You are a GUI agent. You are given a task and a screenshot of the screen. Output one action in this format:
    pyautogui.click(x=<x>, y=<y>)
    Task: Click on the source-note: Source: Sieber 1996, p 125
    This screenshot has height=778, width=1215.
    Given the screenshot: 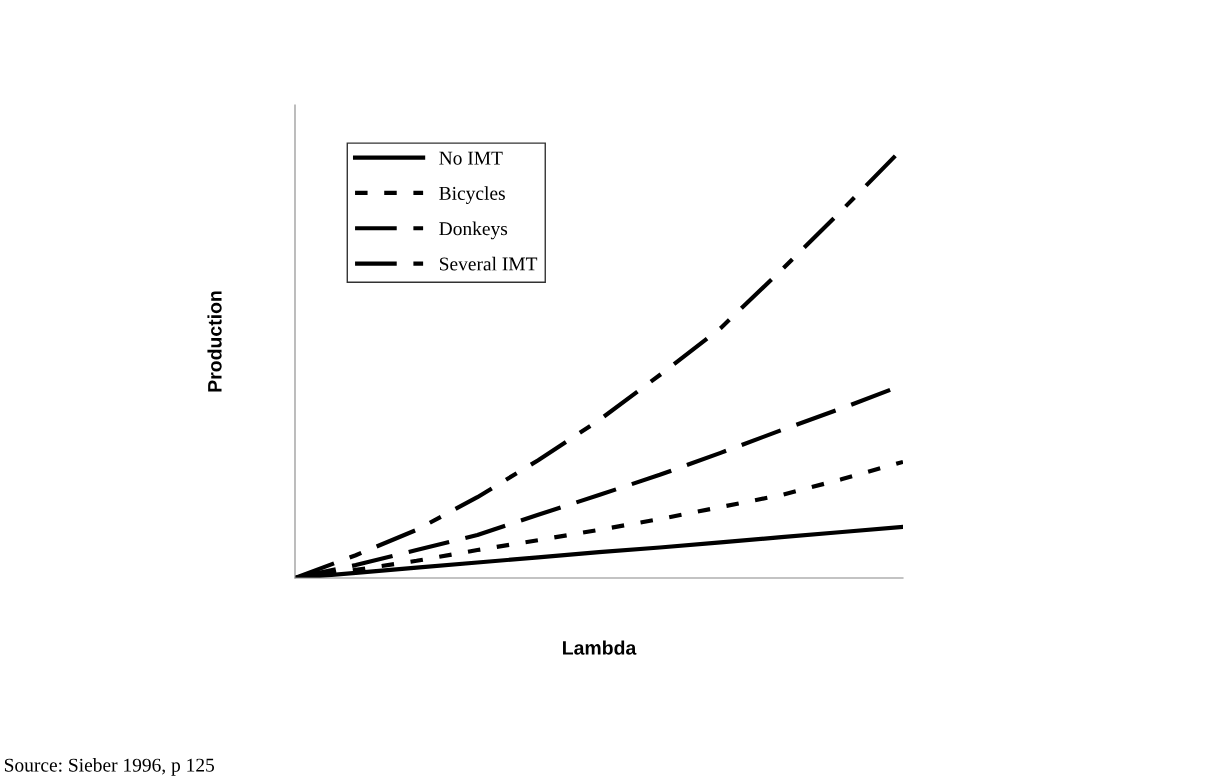 What is the action you would take?
    pyautogui.click(x=109, y=767)
    